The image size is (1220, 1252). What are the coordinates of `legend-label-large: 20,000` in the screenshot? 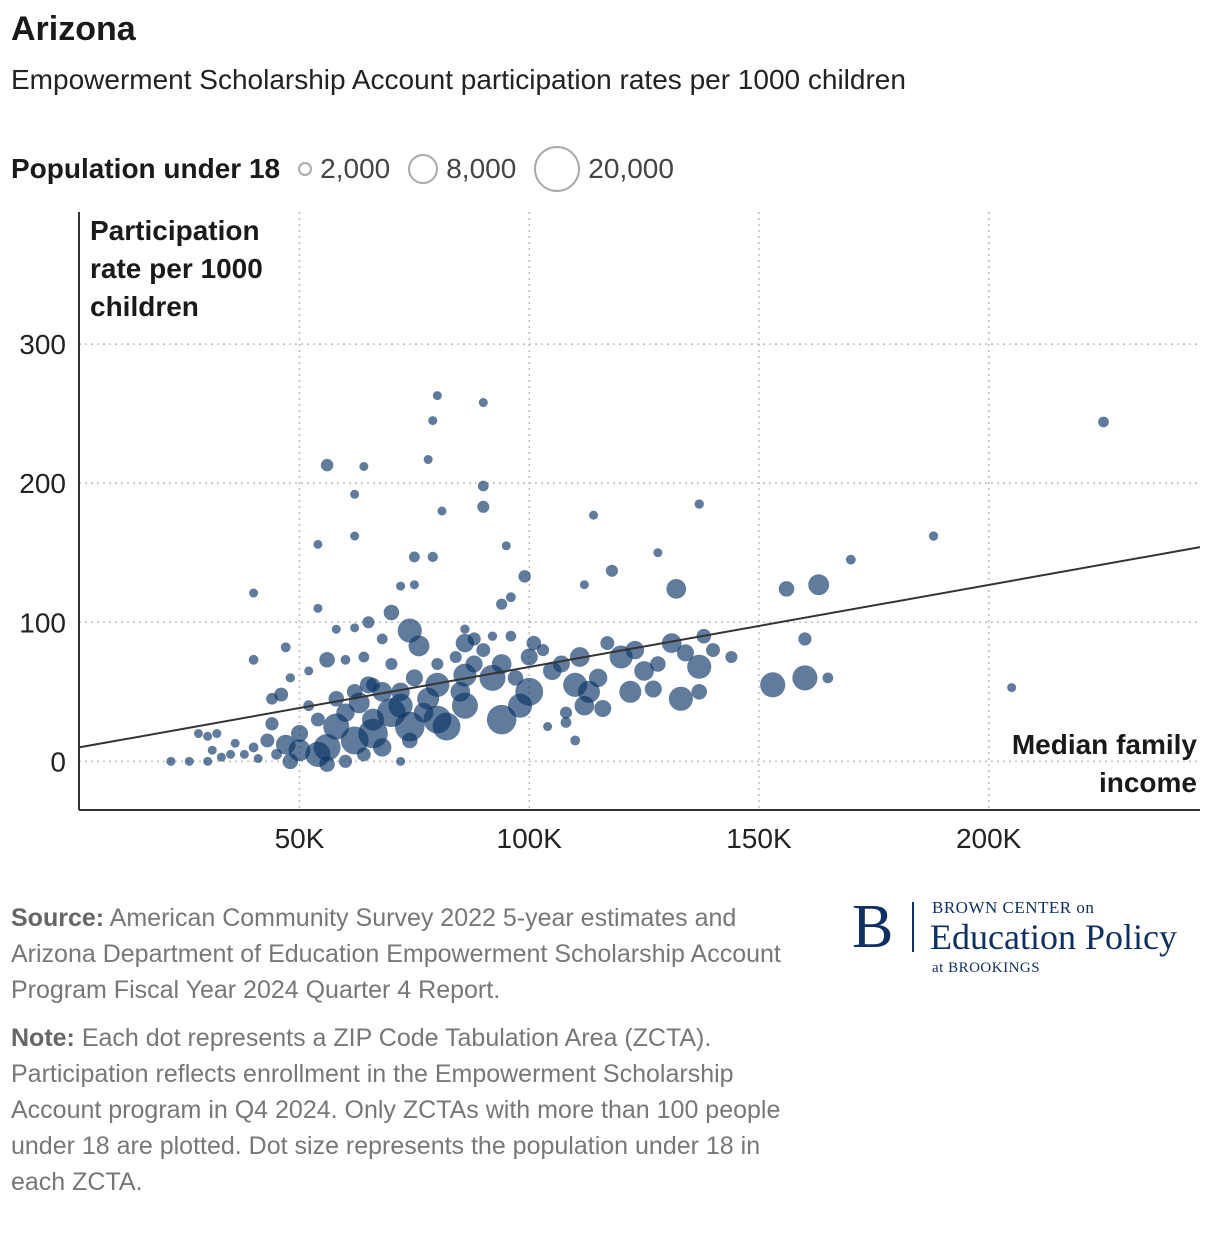 It's located at (631, 168).